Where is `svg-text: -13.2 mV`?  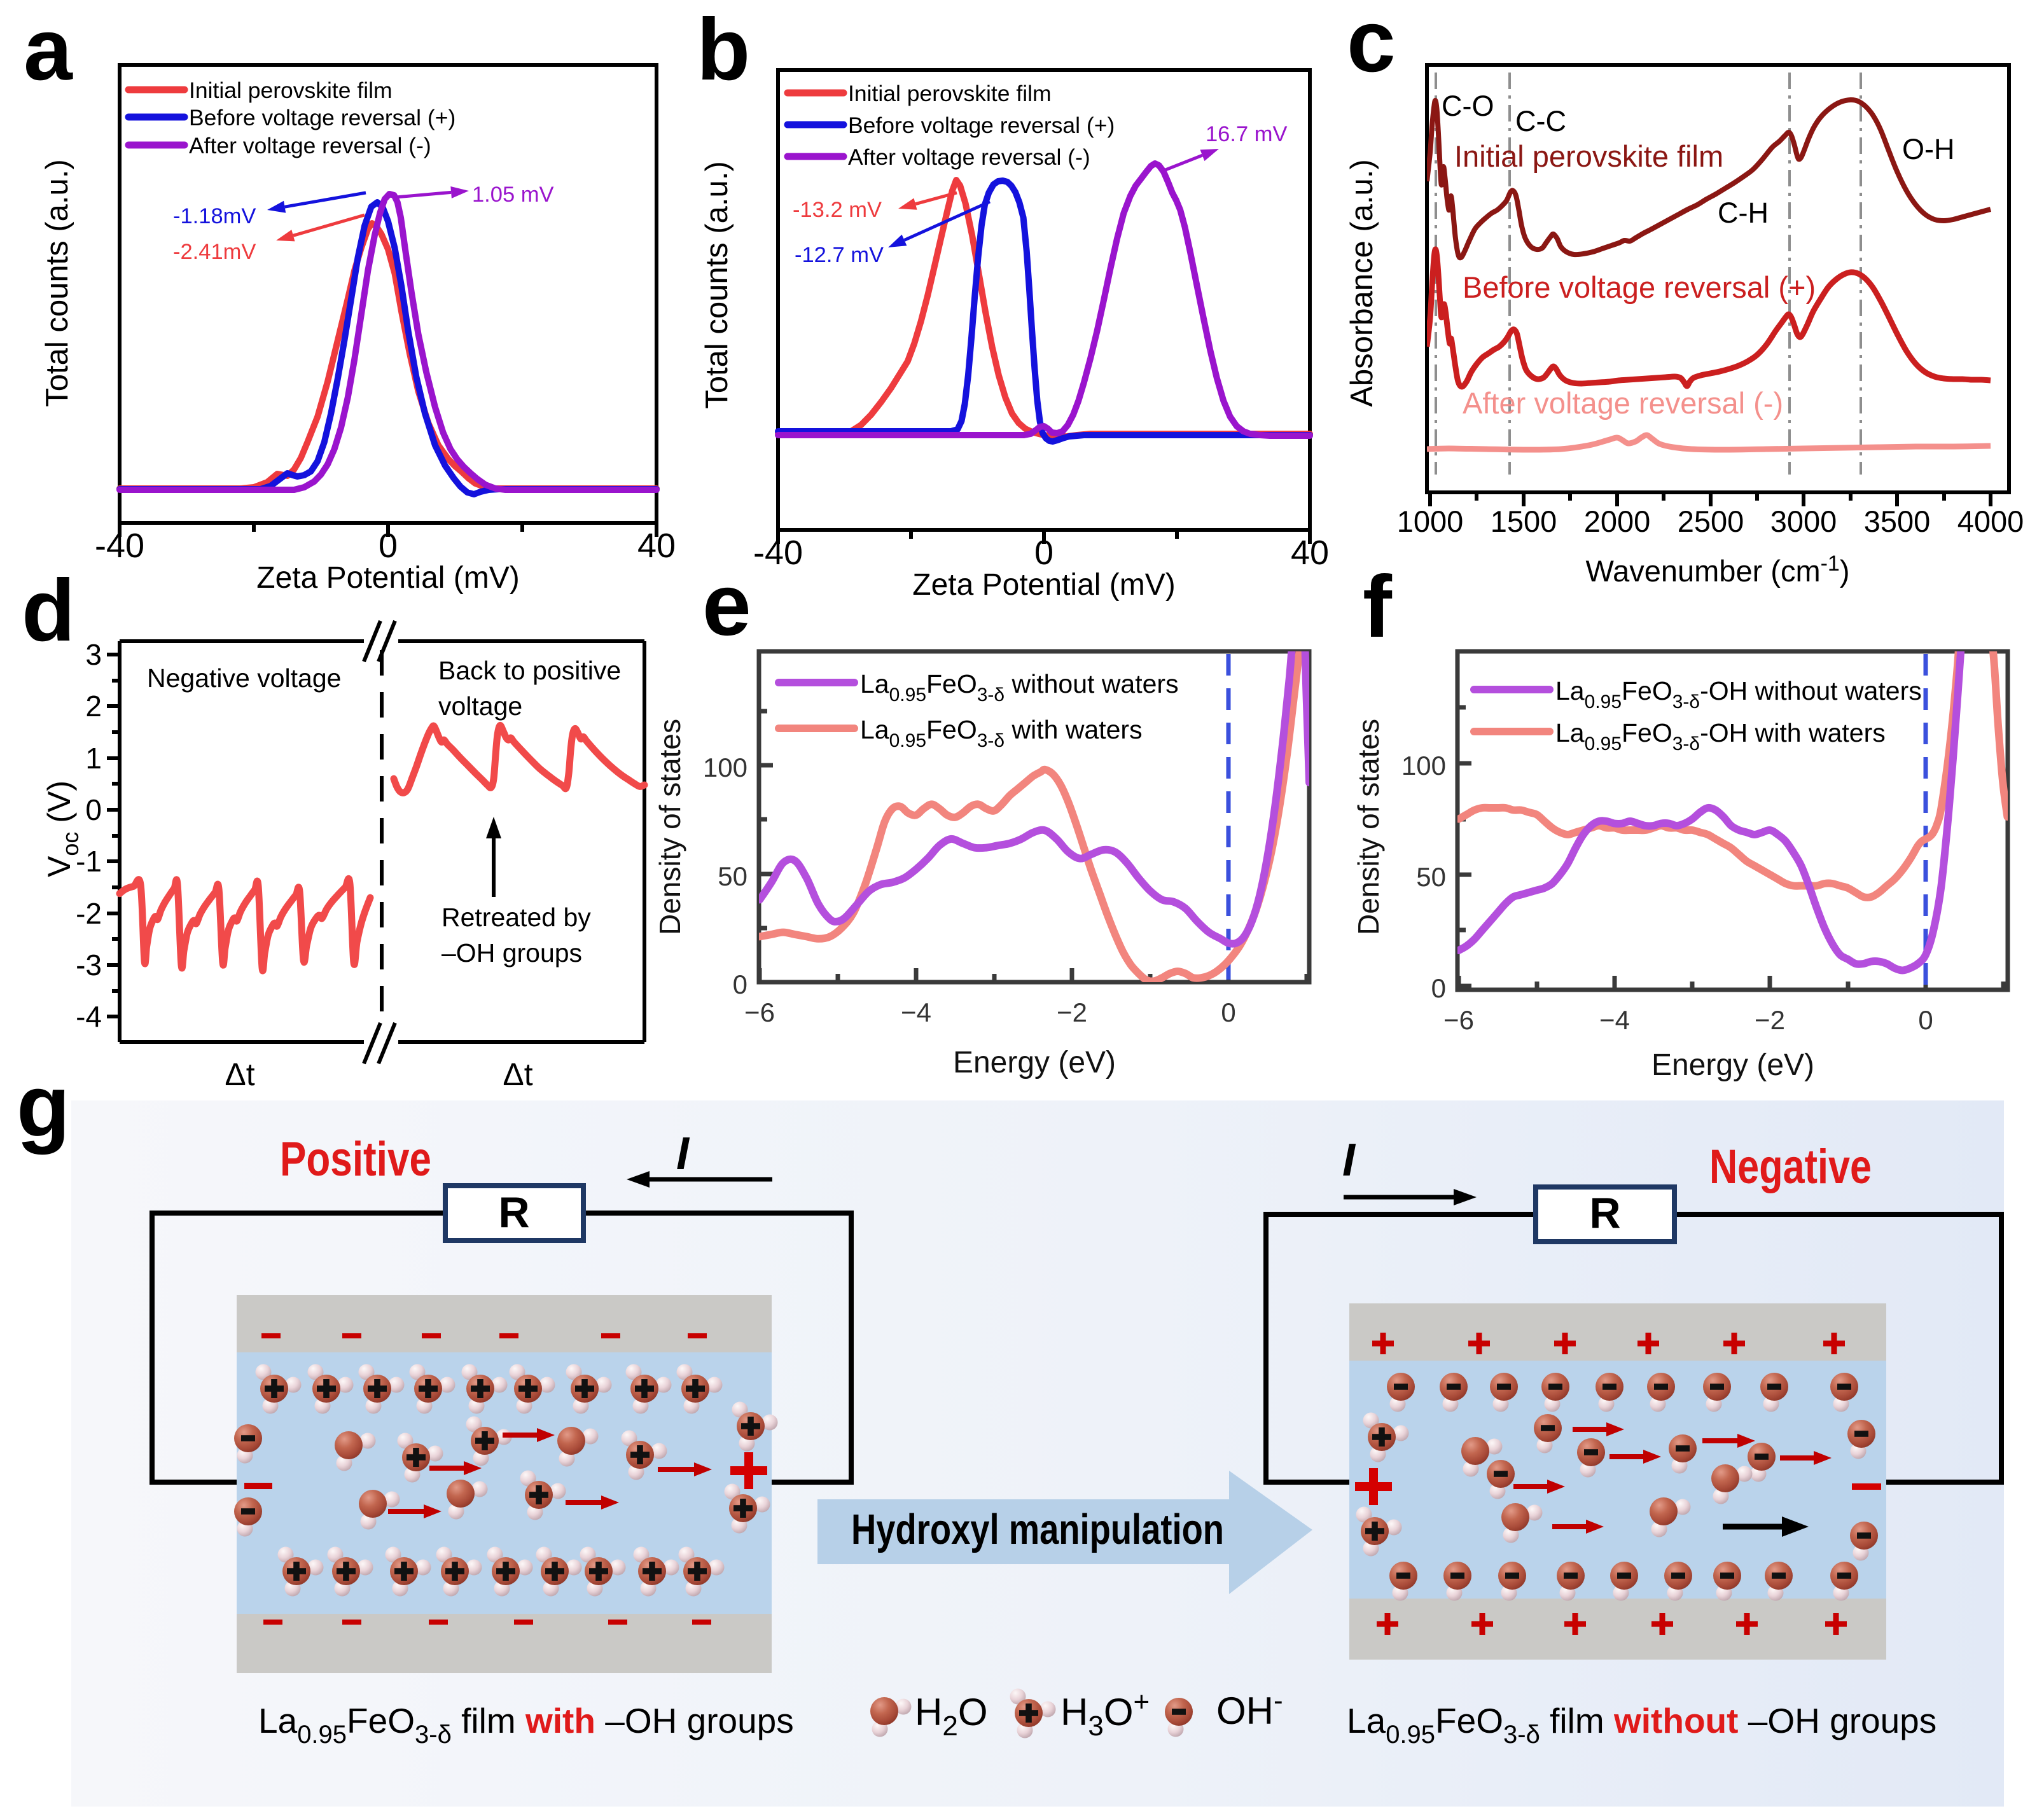 svg-text: -13.2 mV is located at coordinates (837, 210).